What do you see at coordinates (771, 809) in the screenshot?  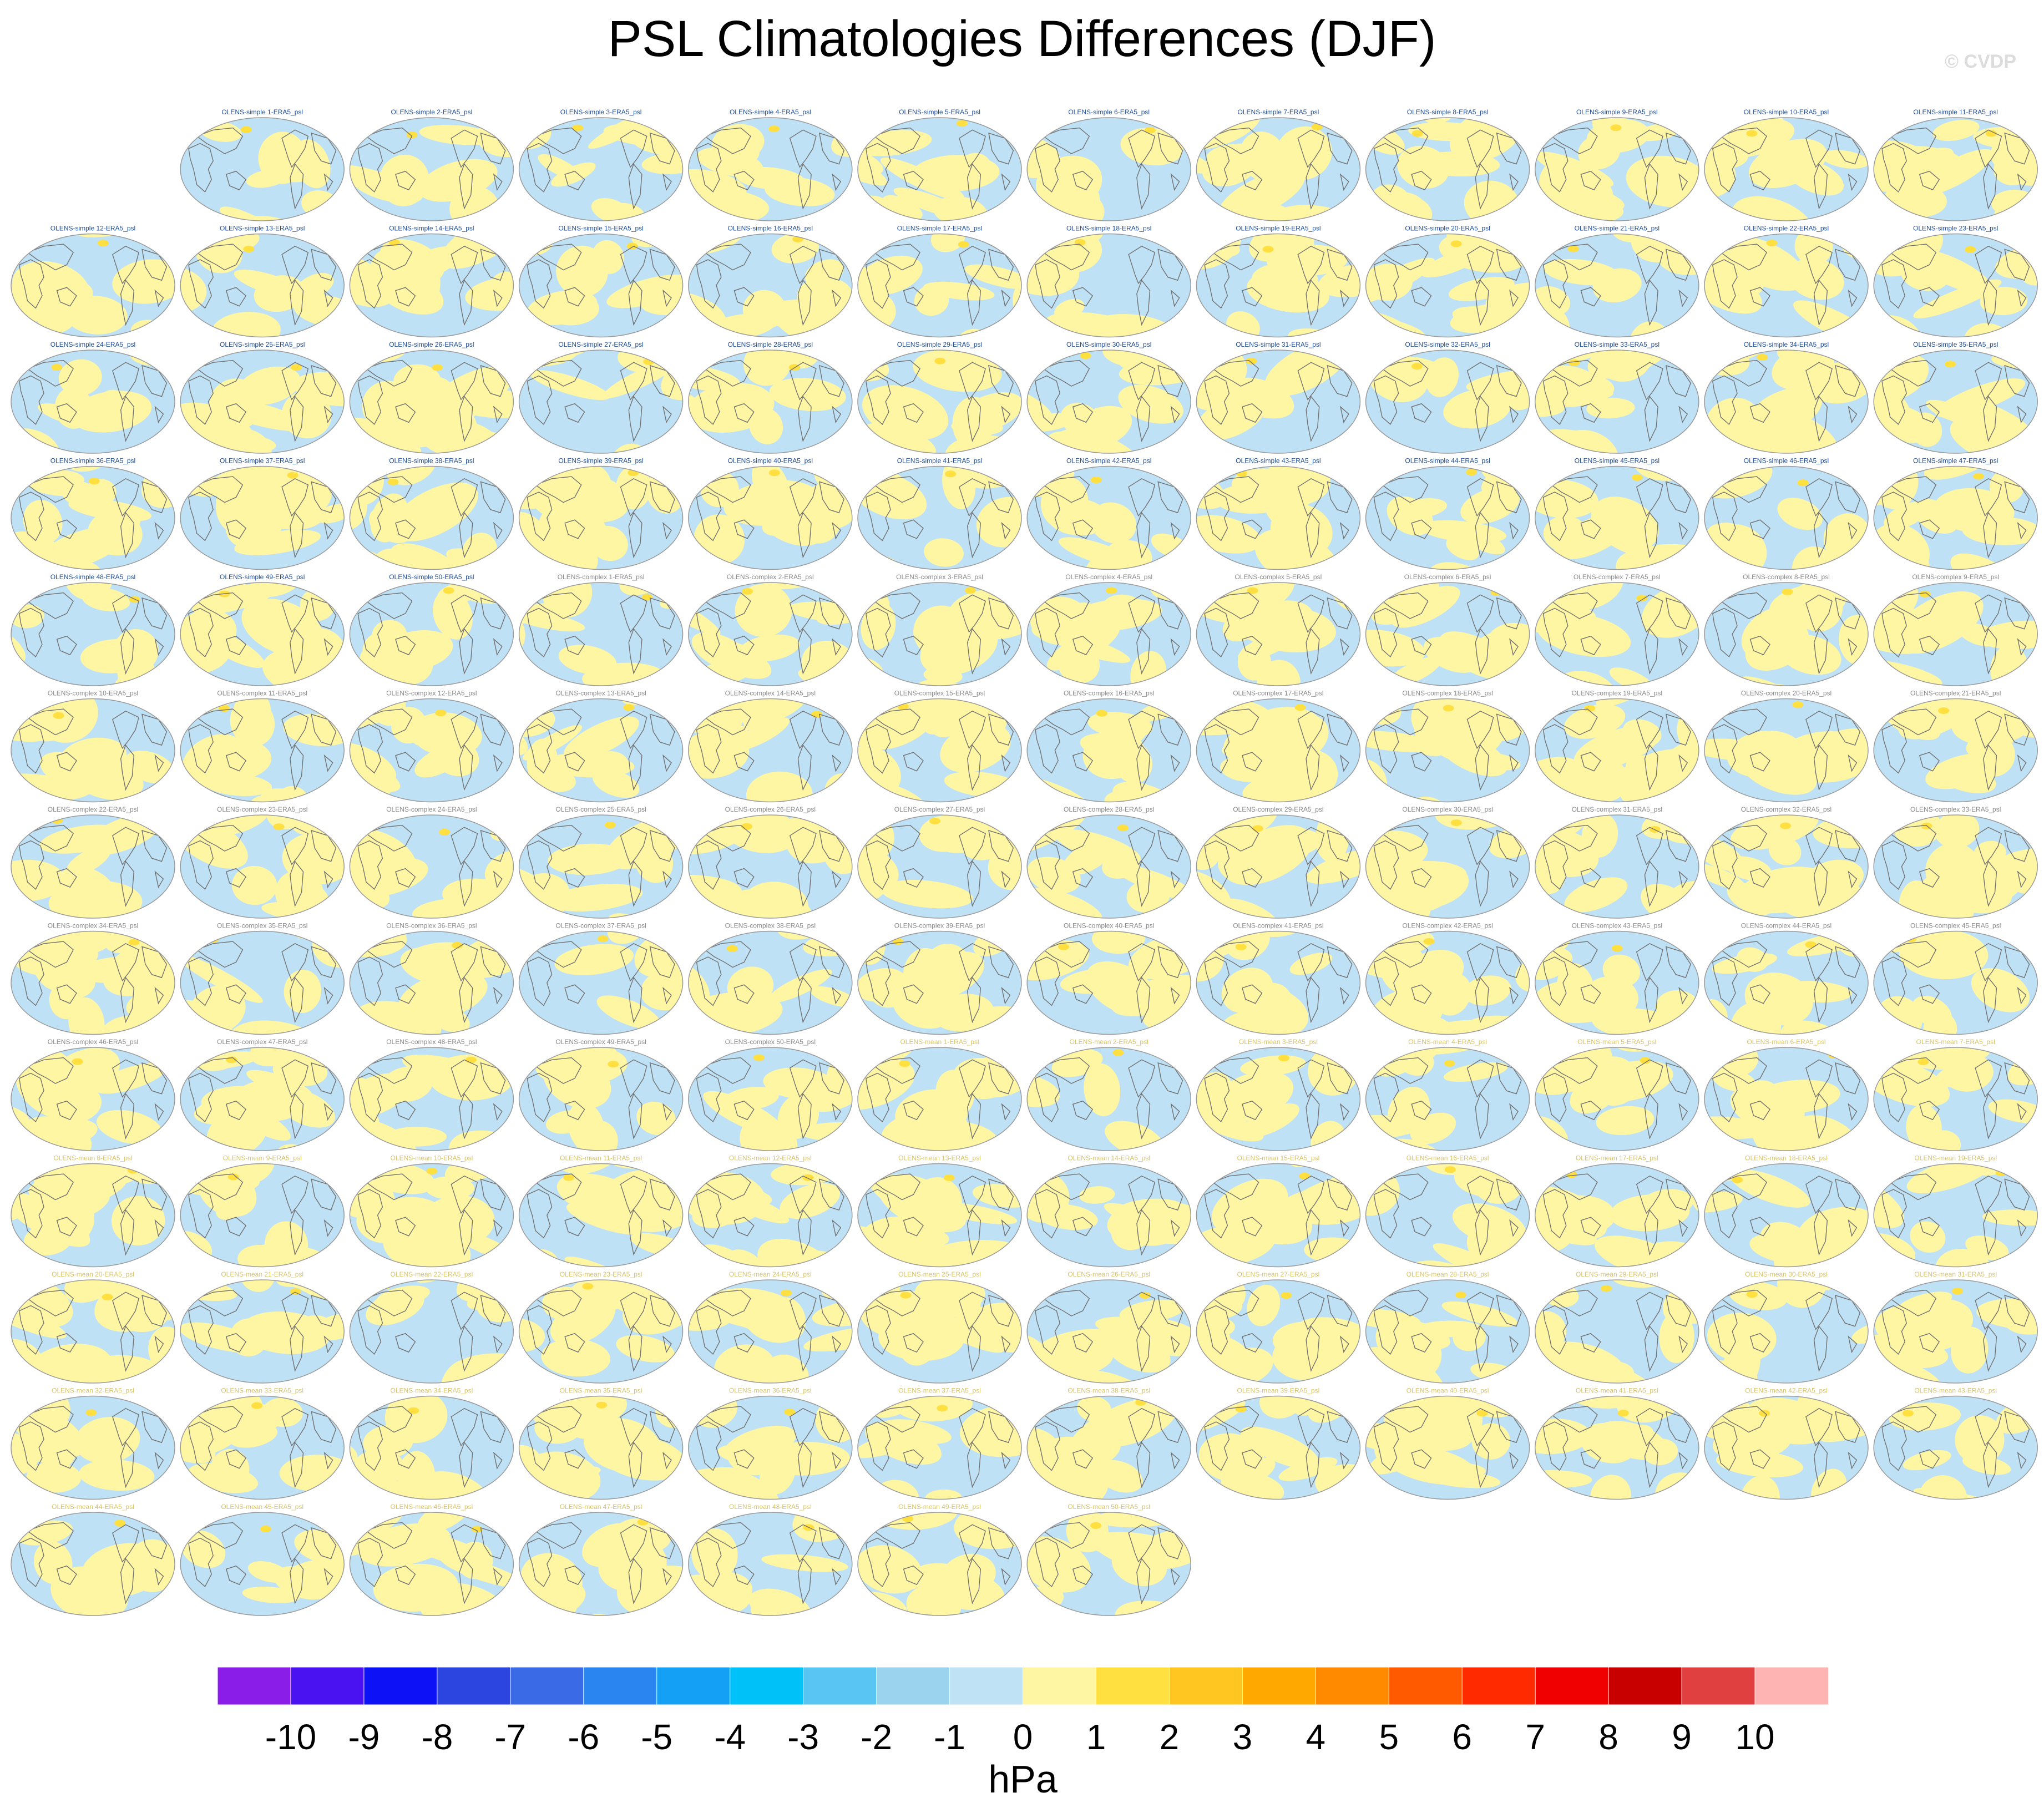 I see `panel-label: OLENS-complex 26-ERA5_psl` at bounding box center [771, 809].